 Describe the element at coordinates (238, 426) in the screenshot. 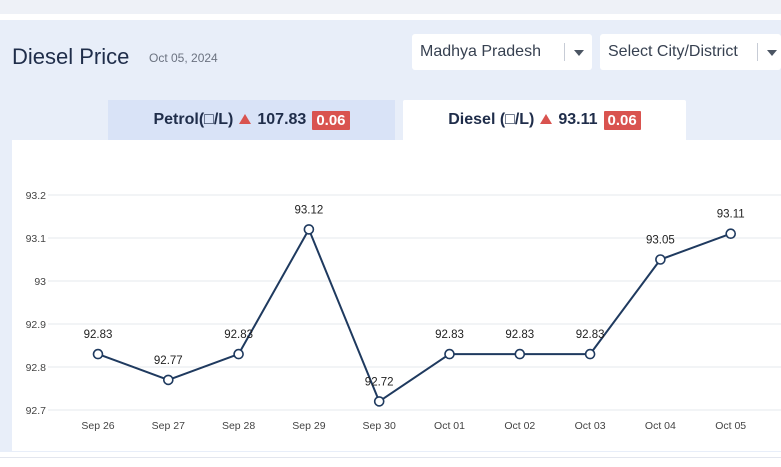

I see `x-tick-label: Sep 28` at that location.